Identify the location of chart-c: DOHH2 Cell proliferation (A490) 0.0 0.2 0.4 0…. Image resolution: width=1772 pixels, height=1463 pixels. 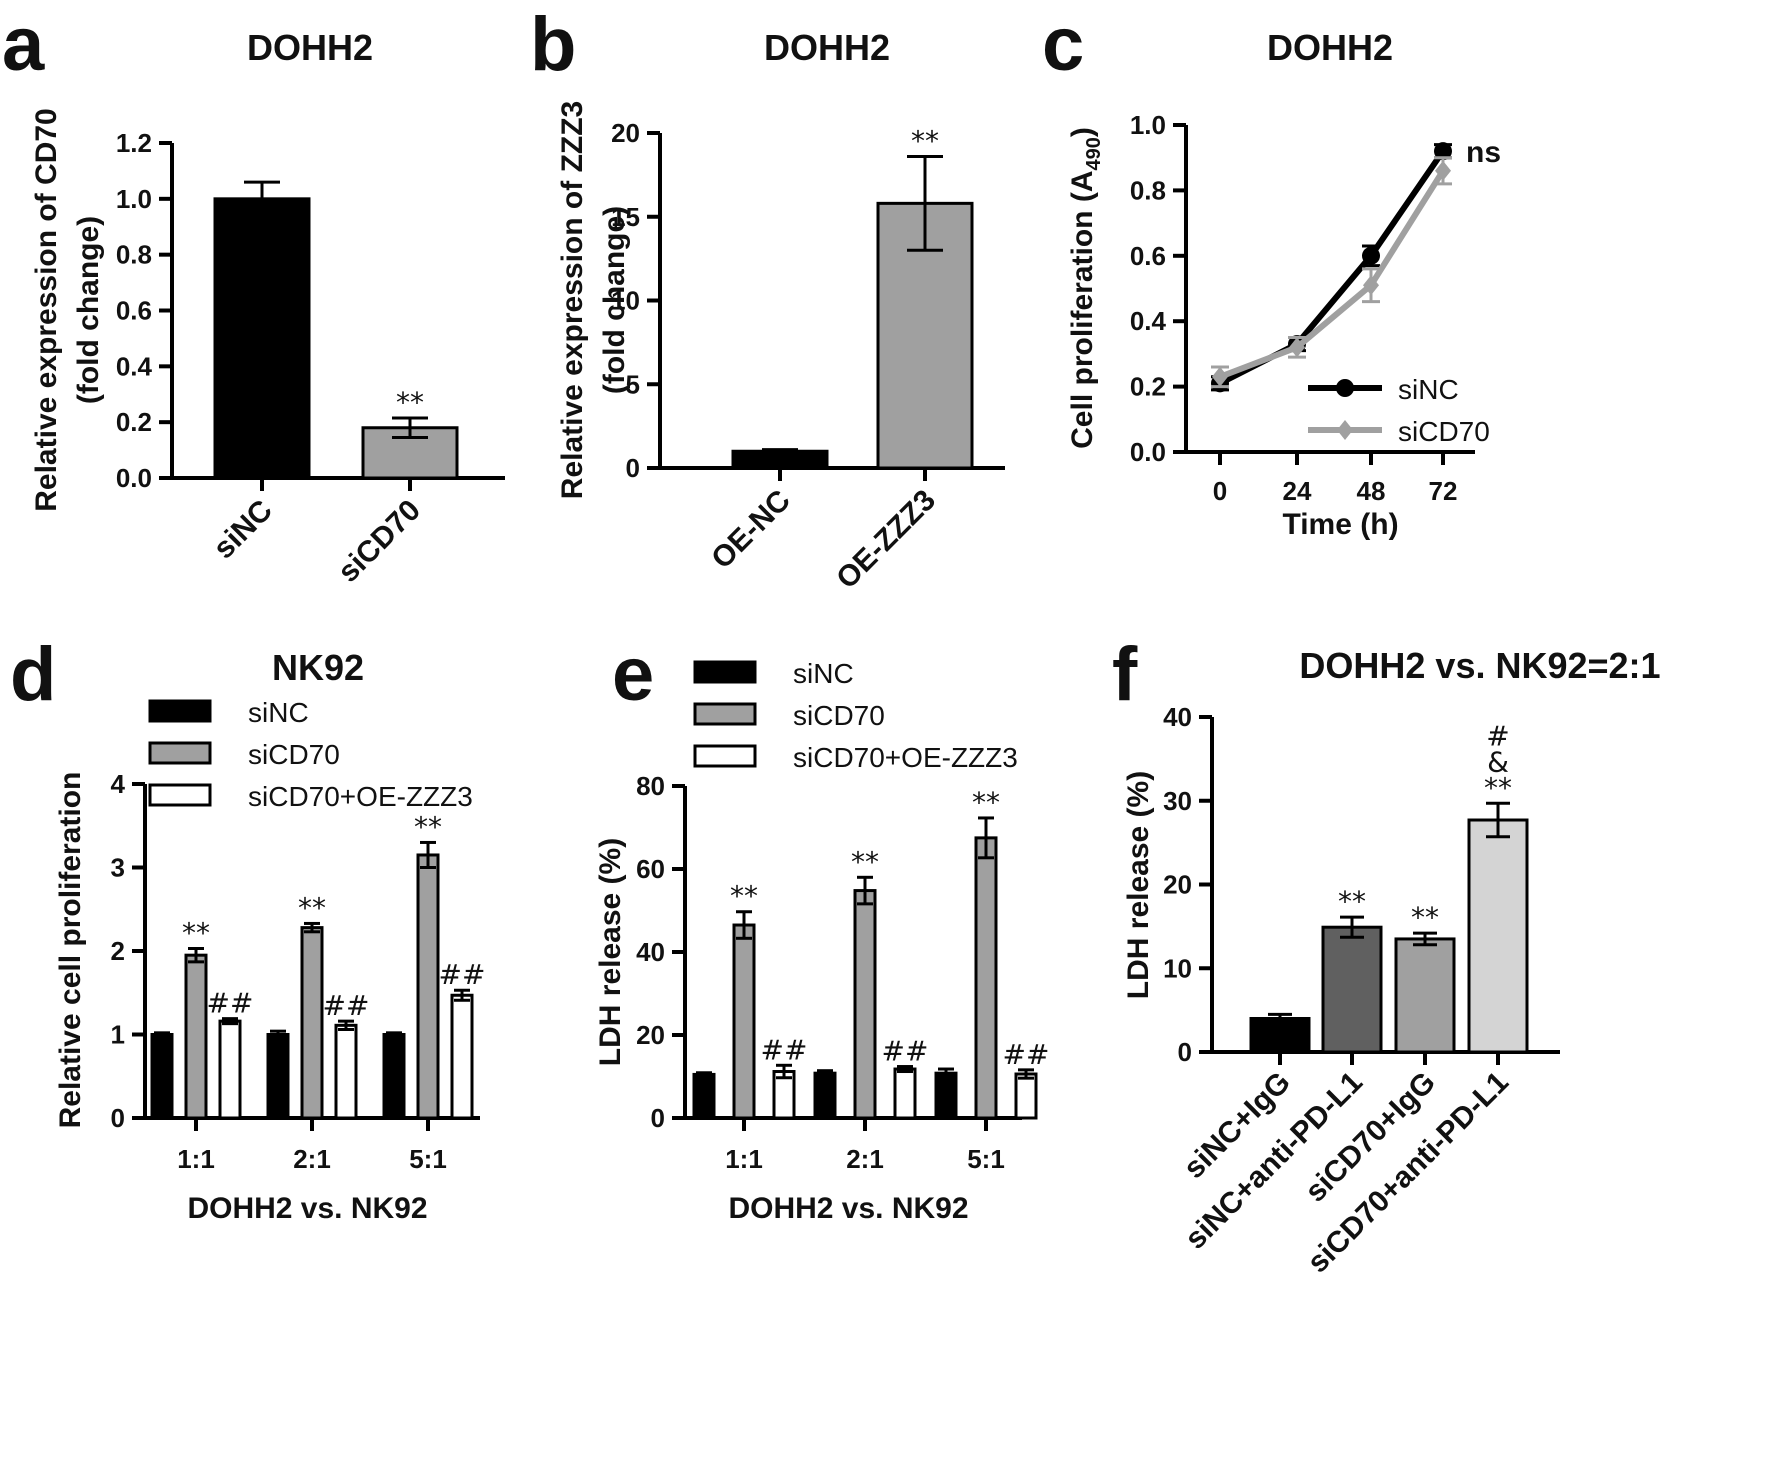
(1283, 284).